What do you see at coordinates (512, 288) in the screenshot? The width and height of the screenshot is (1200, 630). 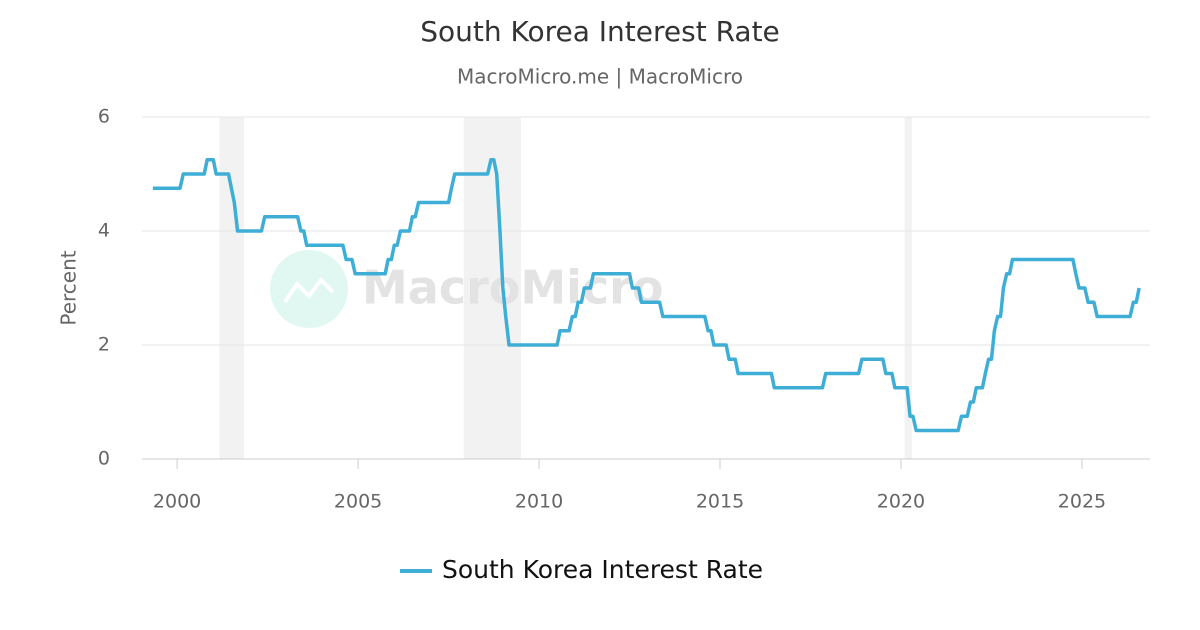 I see `watermark: MacroMicro` at bounding box center [512, 288].